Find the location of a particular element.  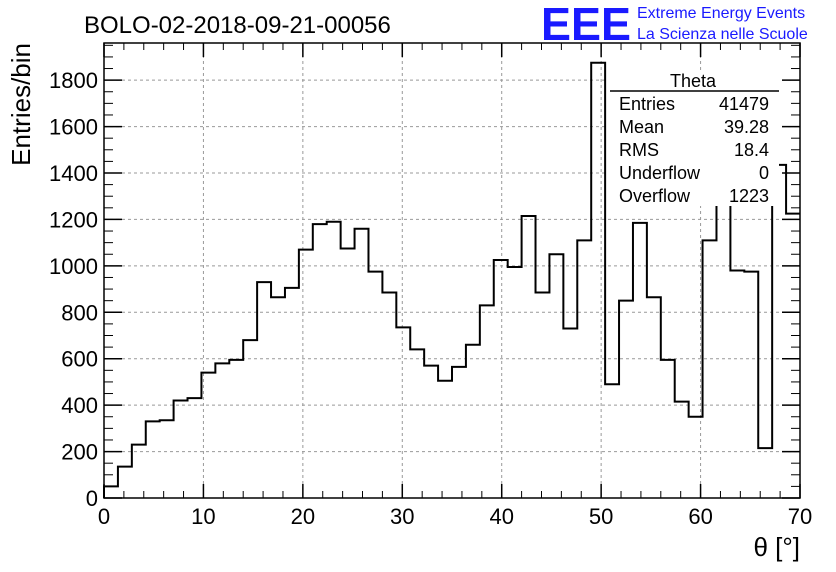

stats-value-underflow: 0 is located at coordinates (764, 173).